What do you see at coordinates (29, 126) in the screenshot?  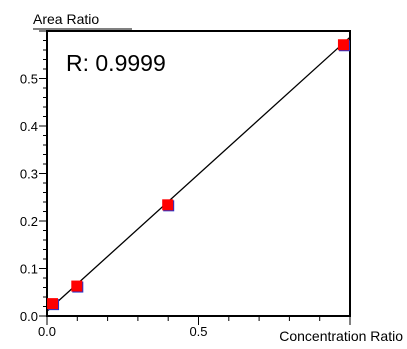 I see `y-tick-label: 0.4` at bounding box center [29, 126].